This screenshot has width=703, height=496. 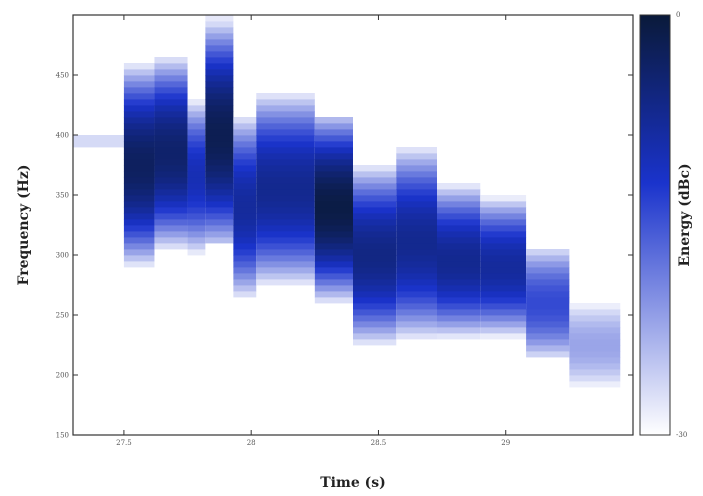 I want to click on colorbar-gradient, so click(x=655, y=225).